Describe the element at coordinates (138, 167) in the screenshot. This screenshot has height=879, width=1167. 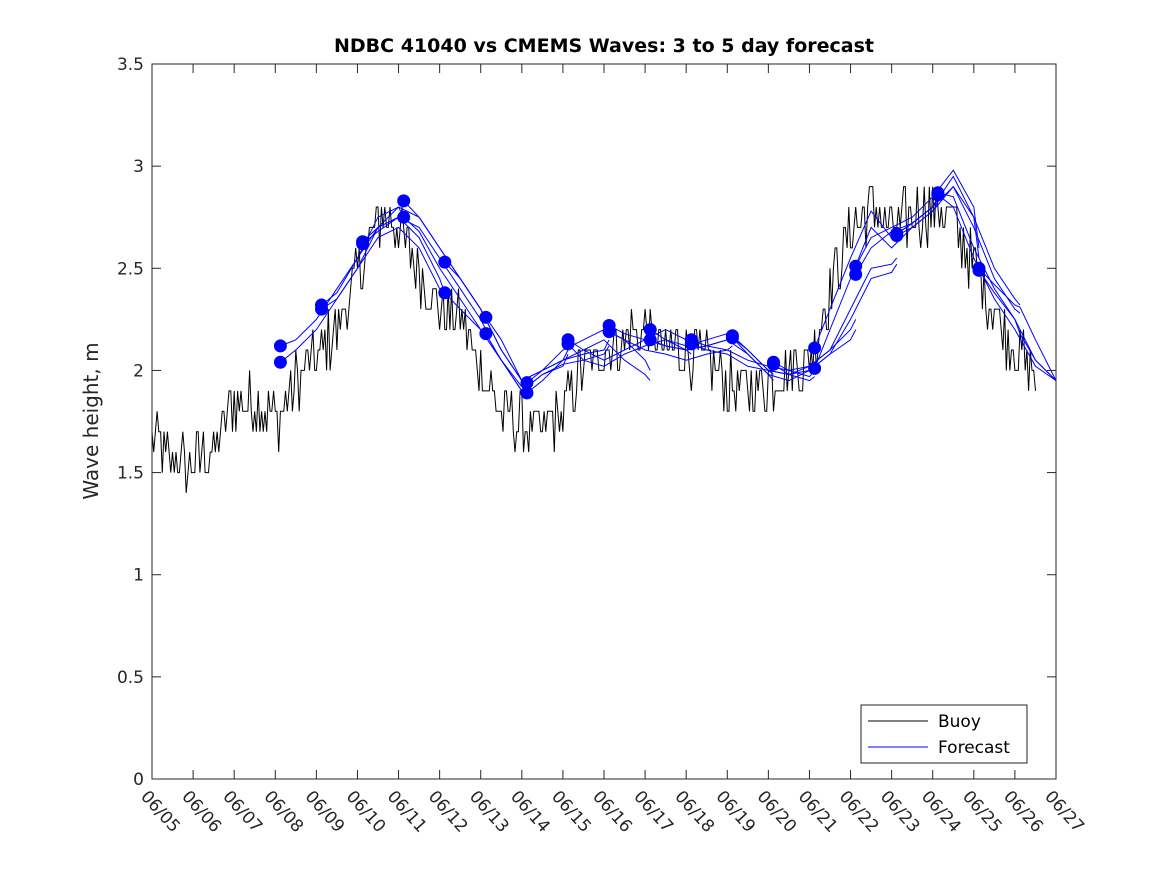
I see `y-tick-label: 3` at that location.